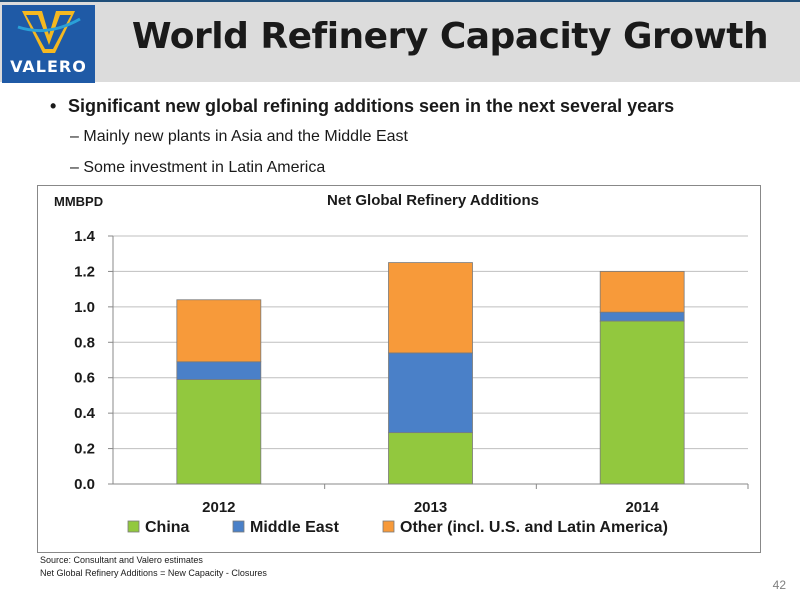 This screenshot has height=600, width=800. I want to click on legend-label: China, so click(167, 527).